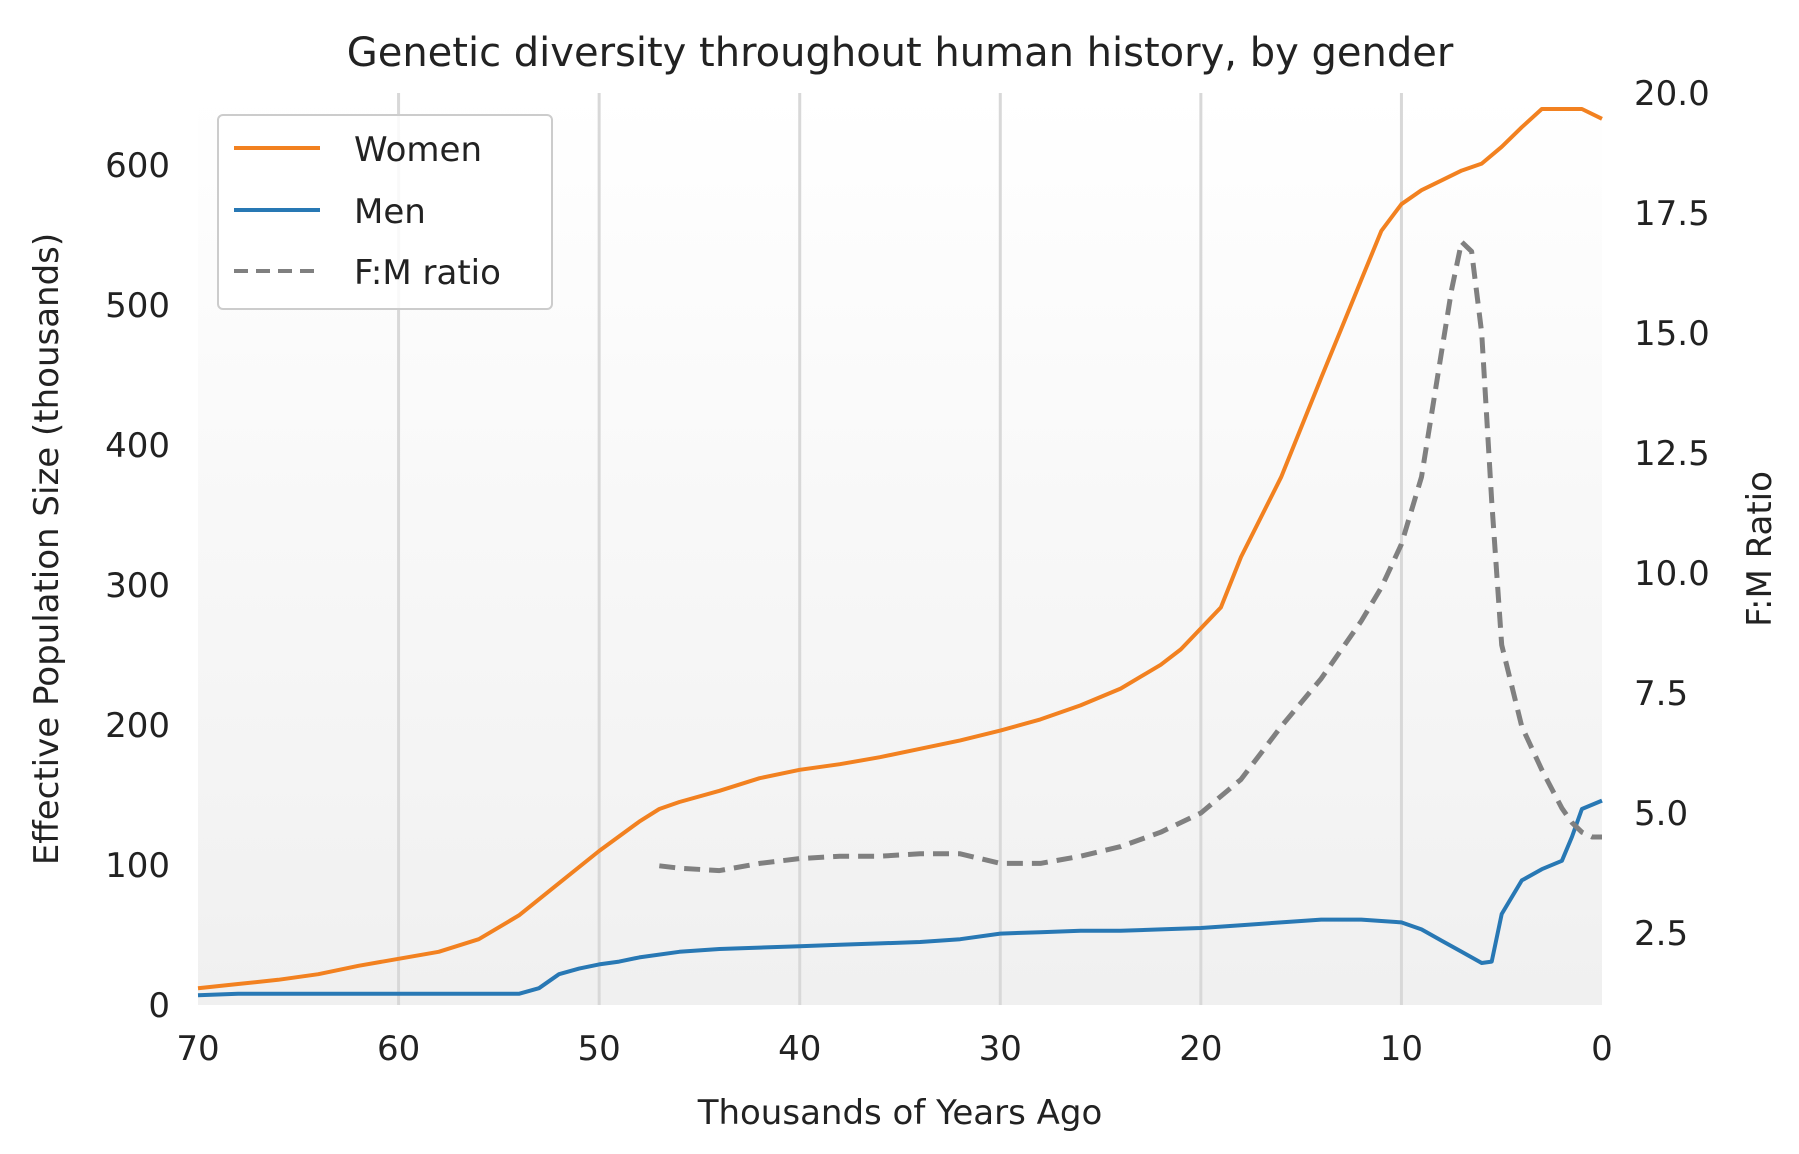 This screenshot has width=1799, height=1154. Describe the element at coordinates (398, 1049) in the screenshot. I see `x-tick-label: 60` at that location.